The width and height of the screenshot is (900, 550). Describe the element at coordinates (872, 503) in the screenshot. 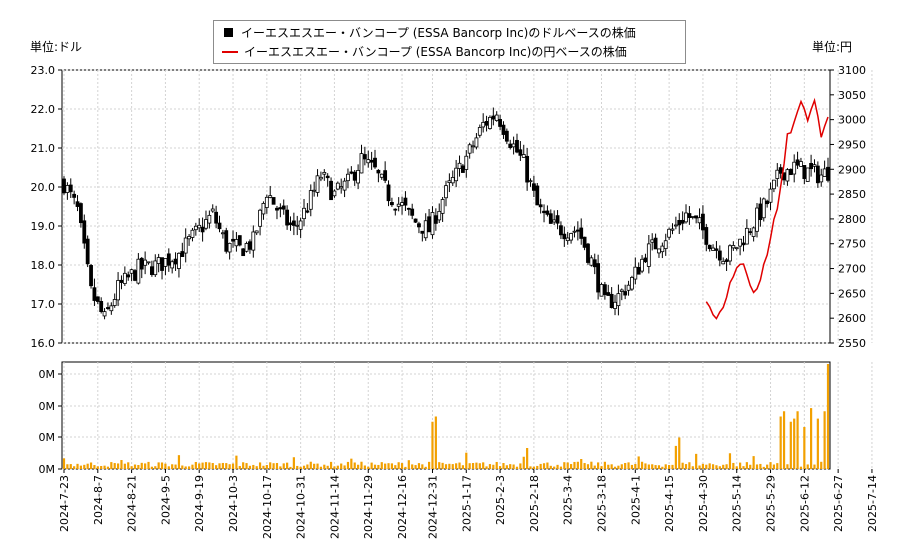

I see `x-tick-label: 2025-7-14` at that location.